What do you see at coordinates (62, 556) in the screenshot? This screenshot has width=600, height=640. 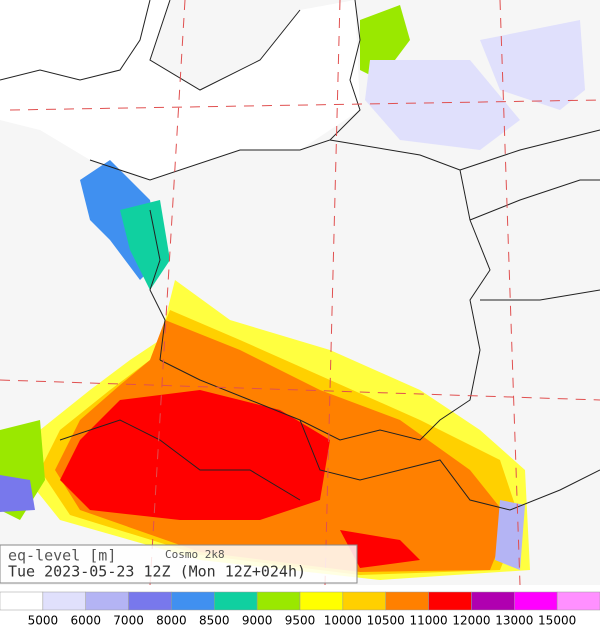 I see `variable-label: eq-level [m]` at bounding box center [62, 556].